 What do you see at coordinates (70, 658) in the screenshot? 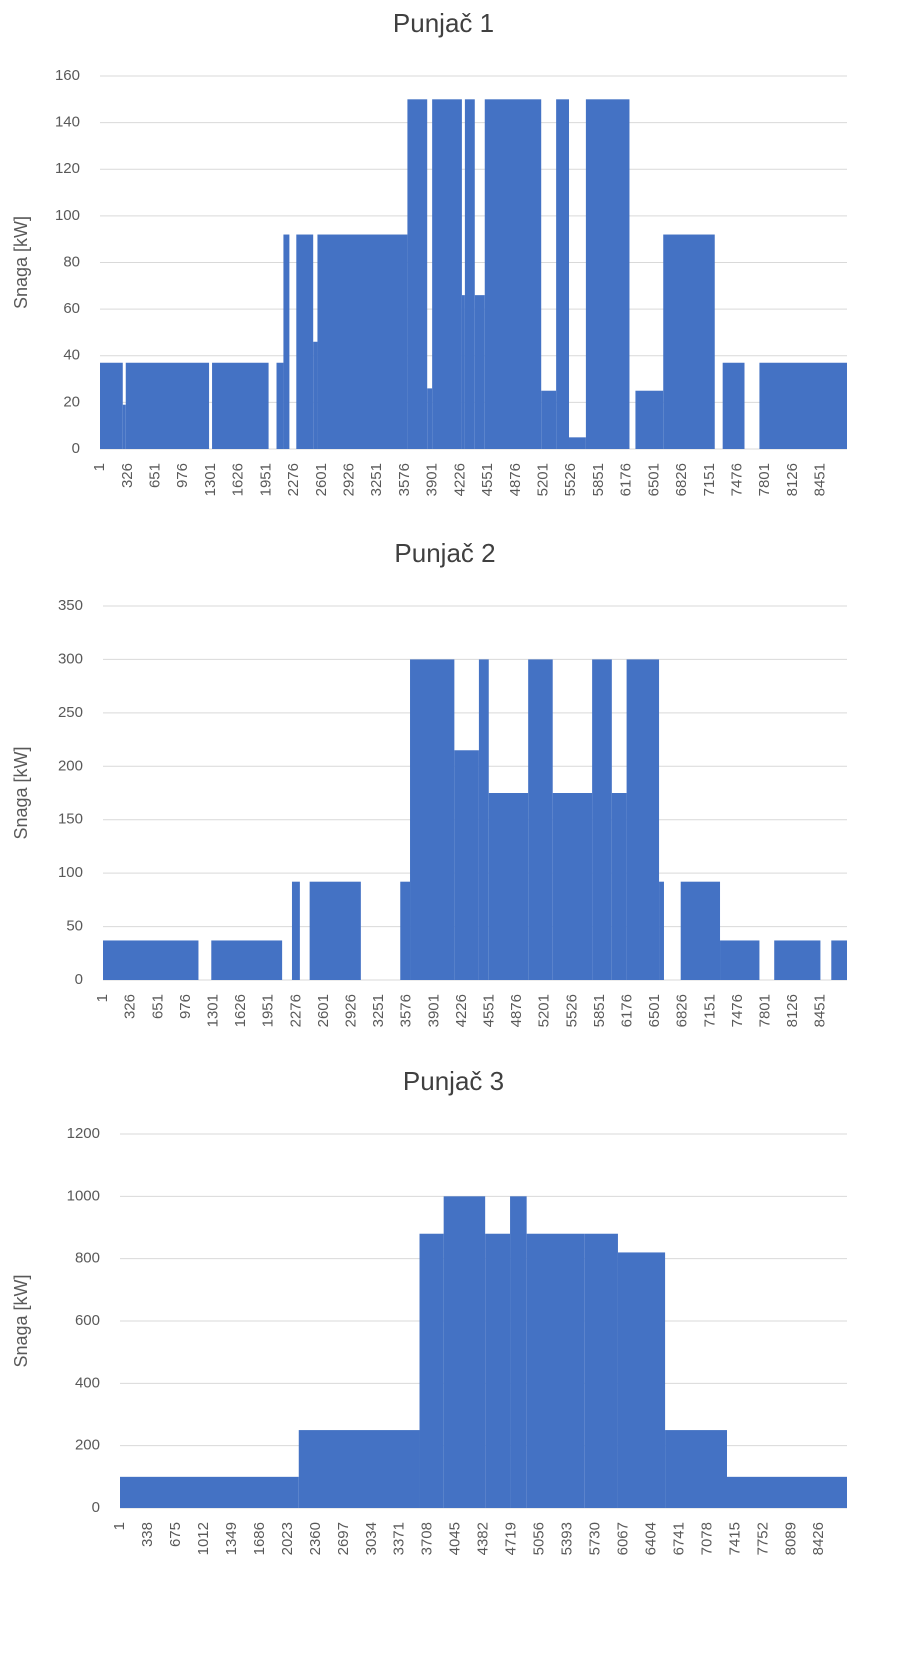
I see `y-tick-label: 300` at bounding box center [70, 658].